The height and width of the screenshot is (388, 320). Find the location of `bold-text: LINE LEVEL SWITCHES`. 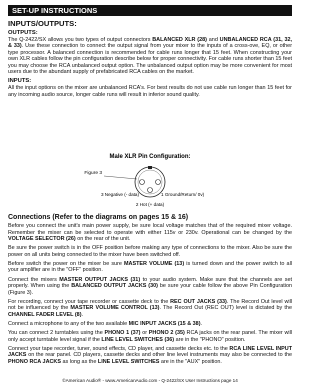

bold-text: LINE LEVEL SWITCHES is located at coordinates (128, 362).